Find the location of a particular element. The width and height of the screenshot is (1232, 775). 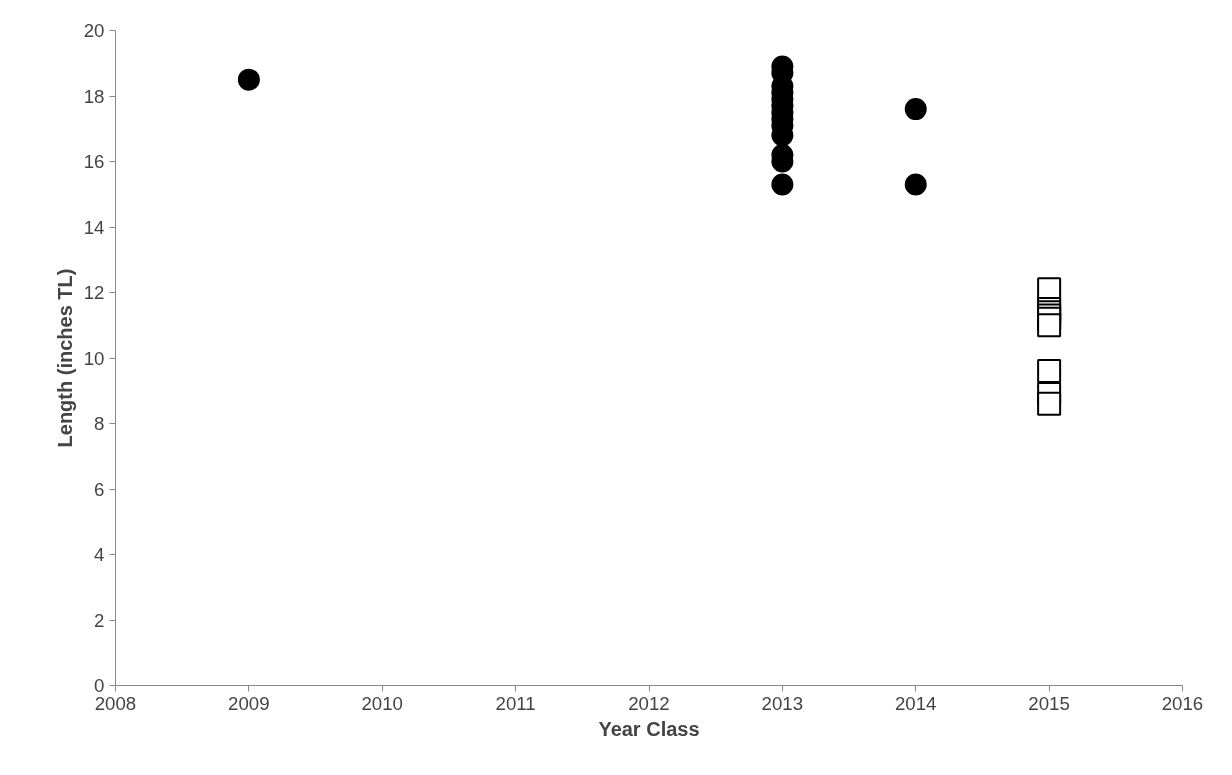

y-tick-label: 2 is located at coordinates (99, 620).